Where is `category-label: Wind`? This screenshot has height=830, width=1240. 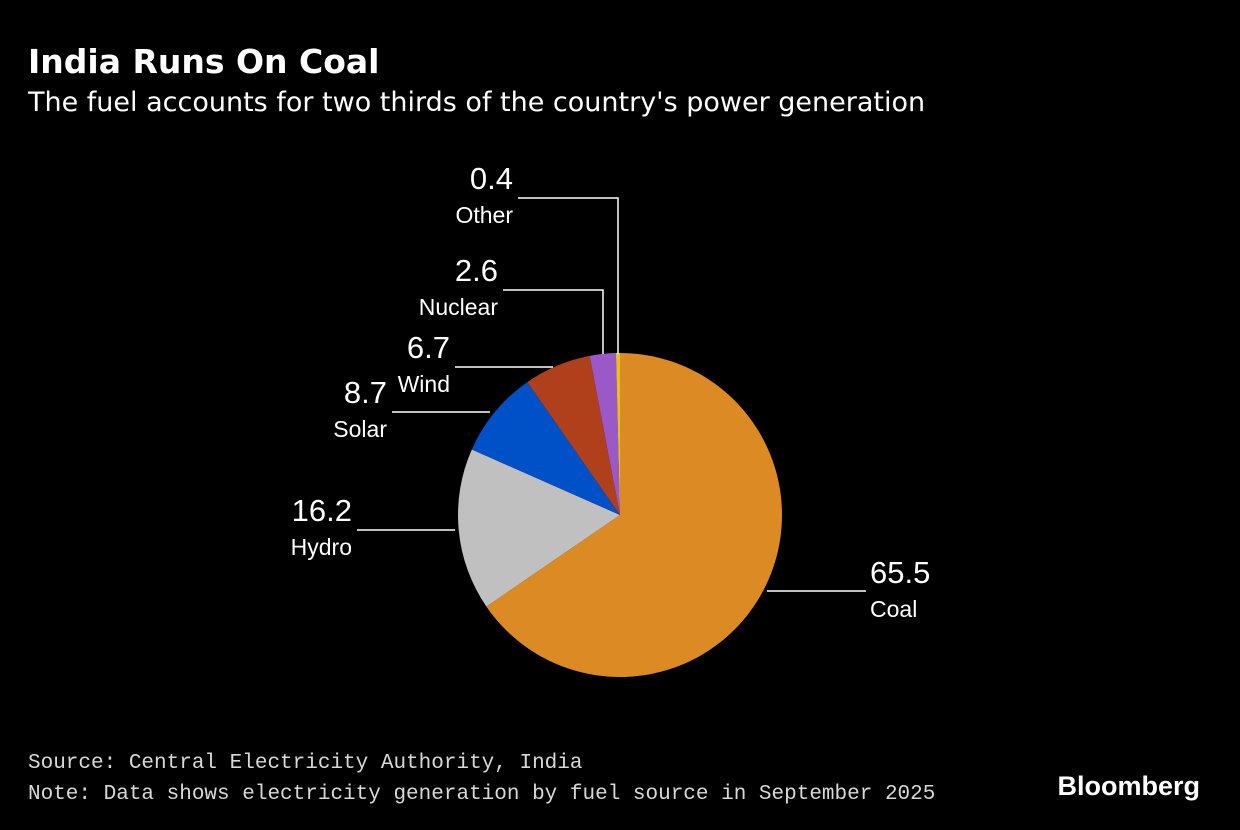 category-label: Wind is located at coordinates (424, 384).